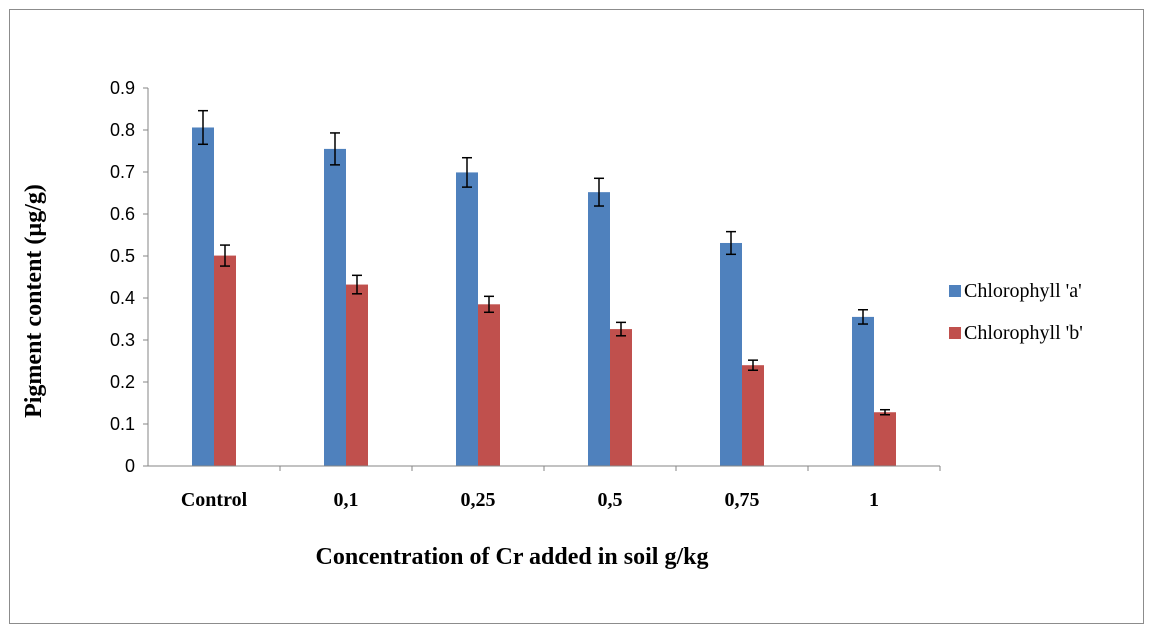  I want to click on y-tick-label: 0.6, so click(122, 214).